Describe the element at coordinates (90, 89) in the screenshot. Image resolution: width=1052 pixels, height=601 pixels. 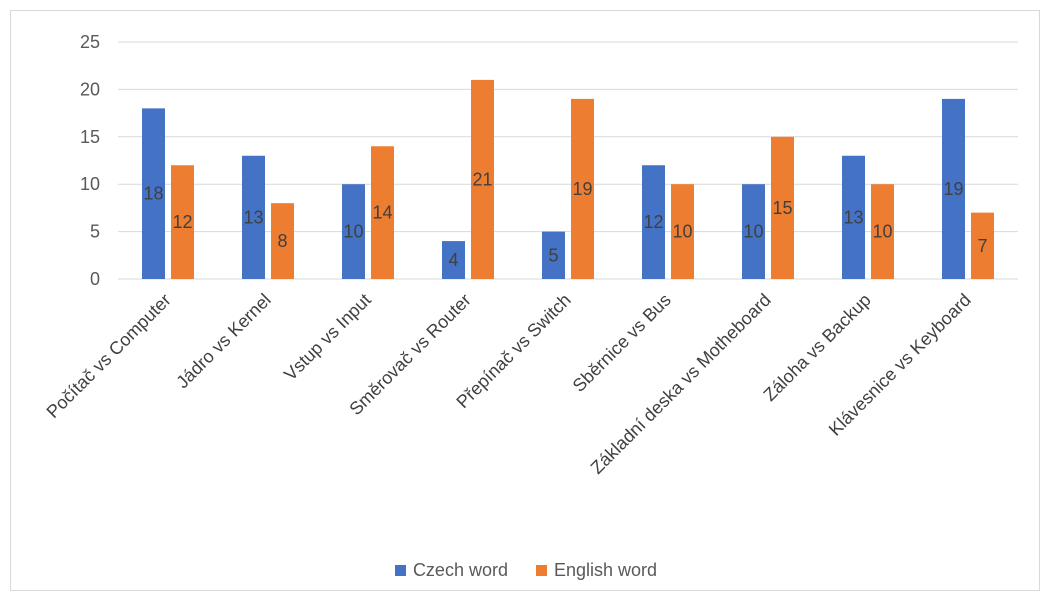
I see `y-tick-label: 20` at that location.